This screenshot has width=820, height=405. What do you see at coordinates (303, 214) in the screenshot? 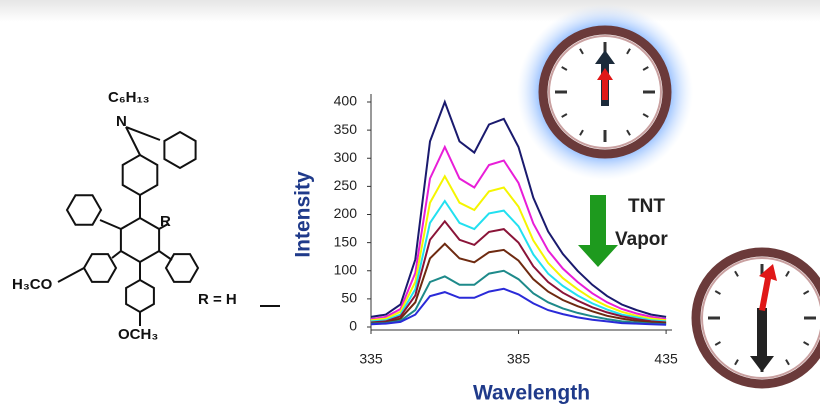
I see `y-axis-title: Intensity` at bounding box center [303, 214].